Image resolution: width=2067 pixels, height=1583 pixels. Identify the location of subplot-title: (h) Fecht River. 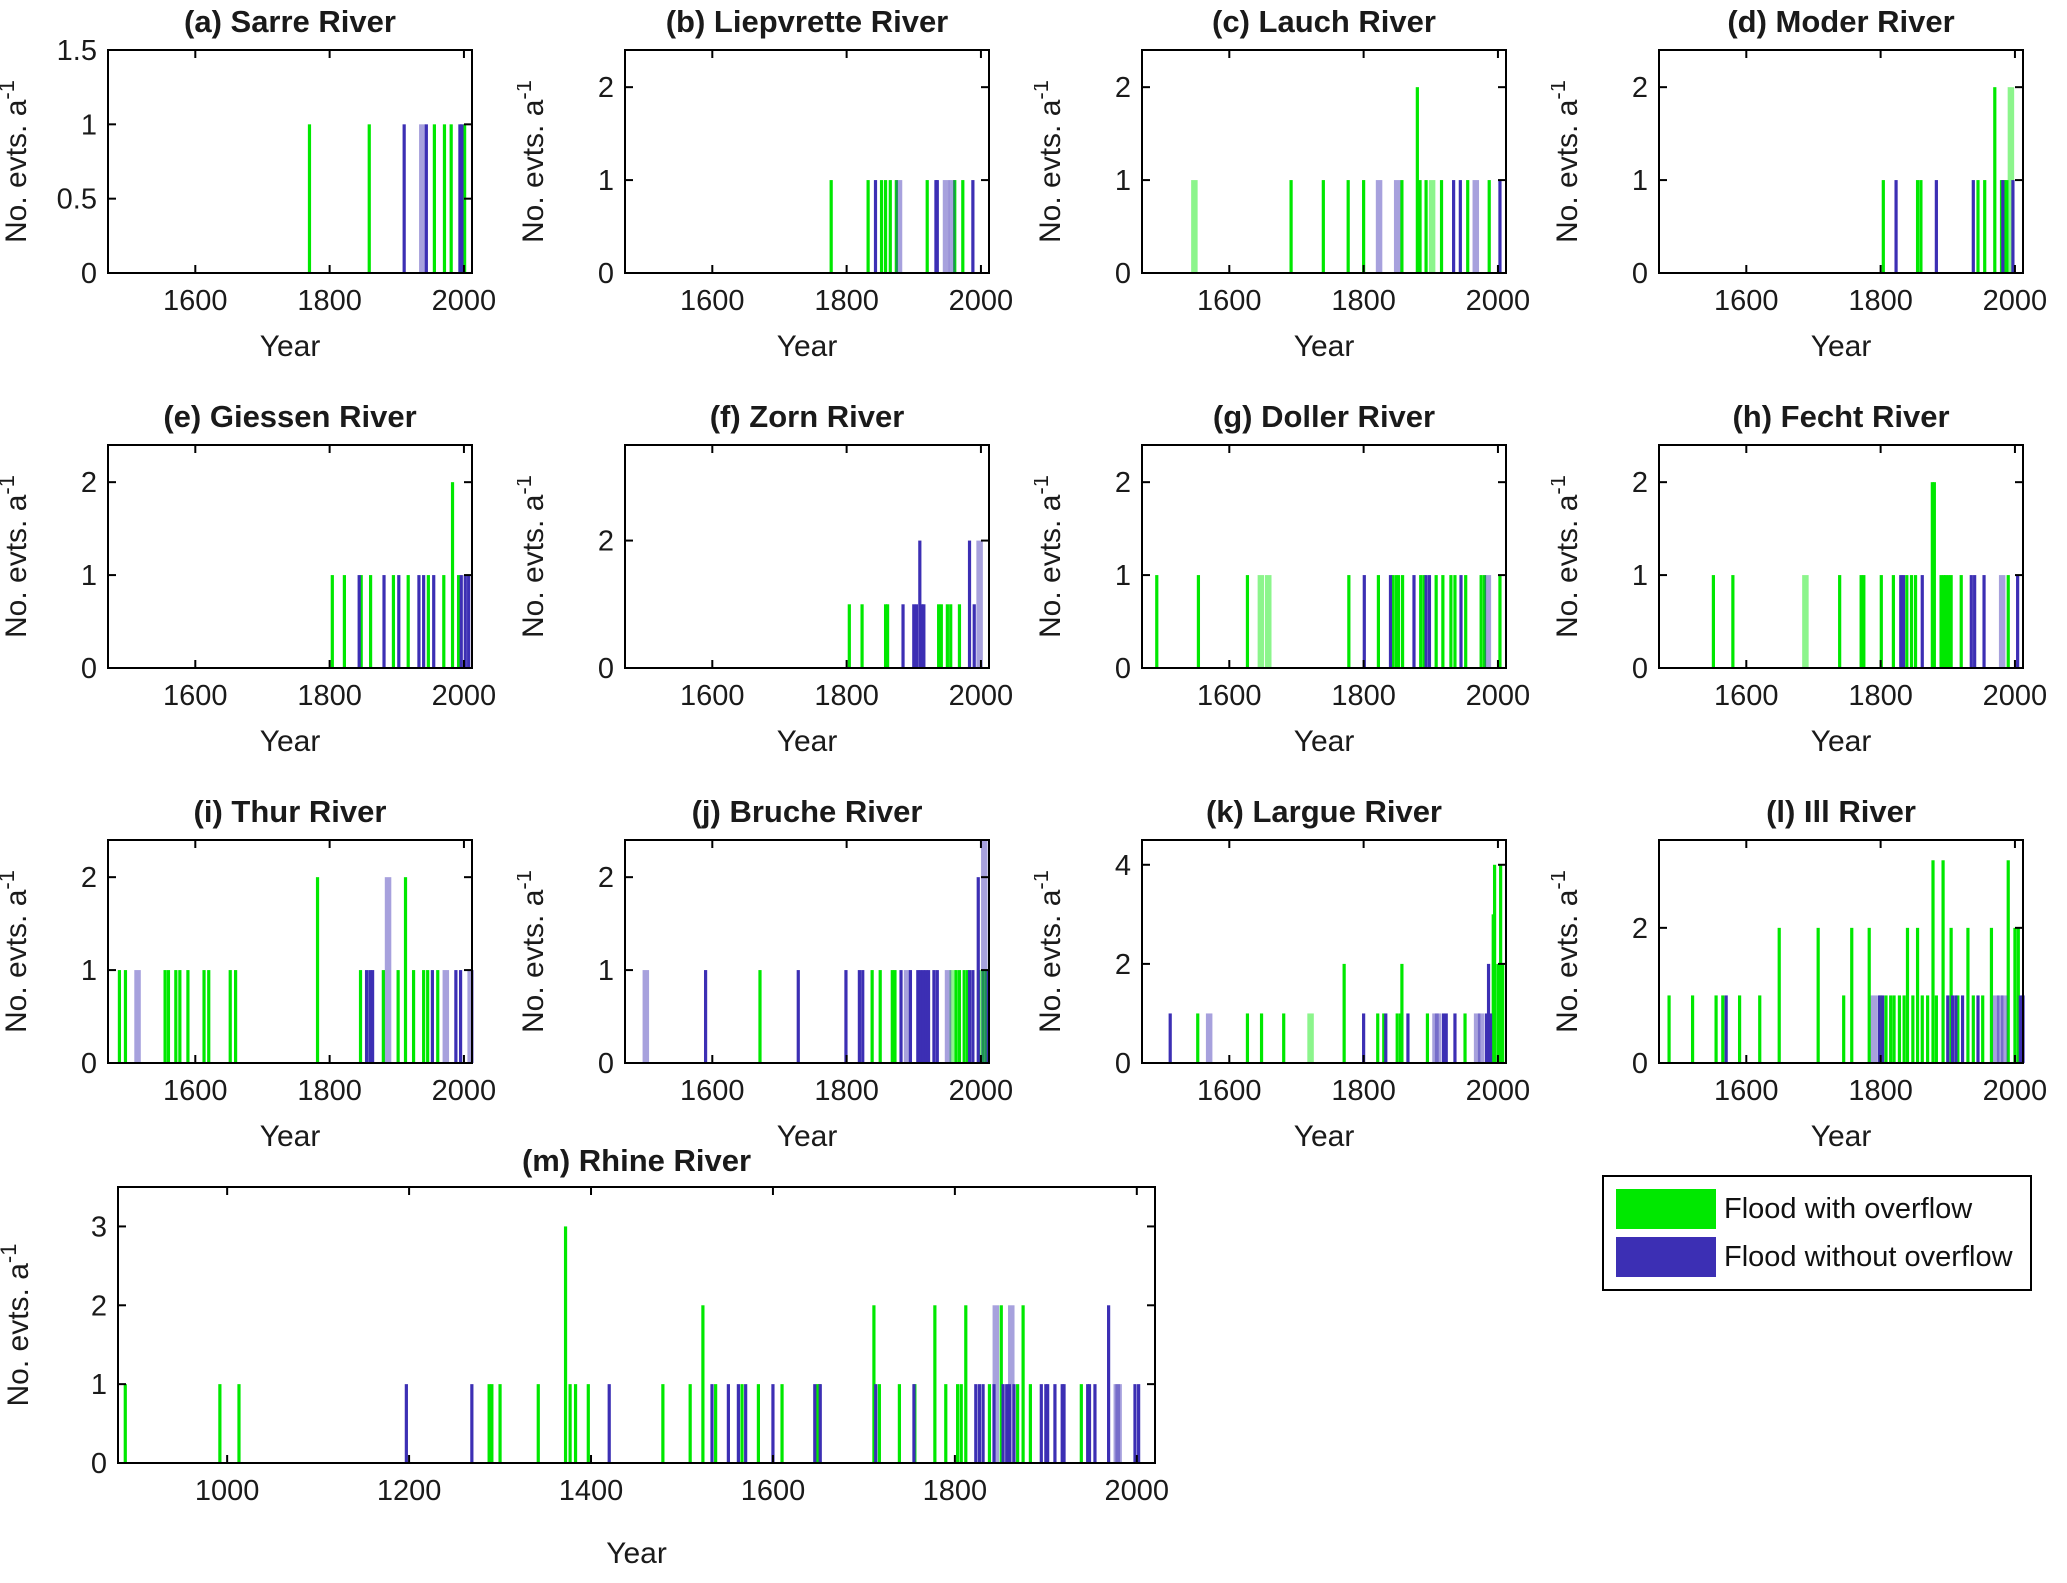
(1840, 416).